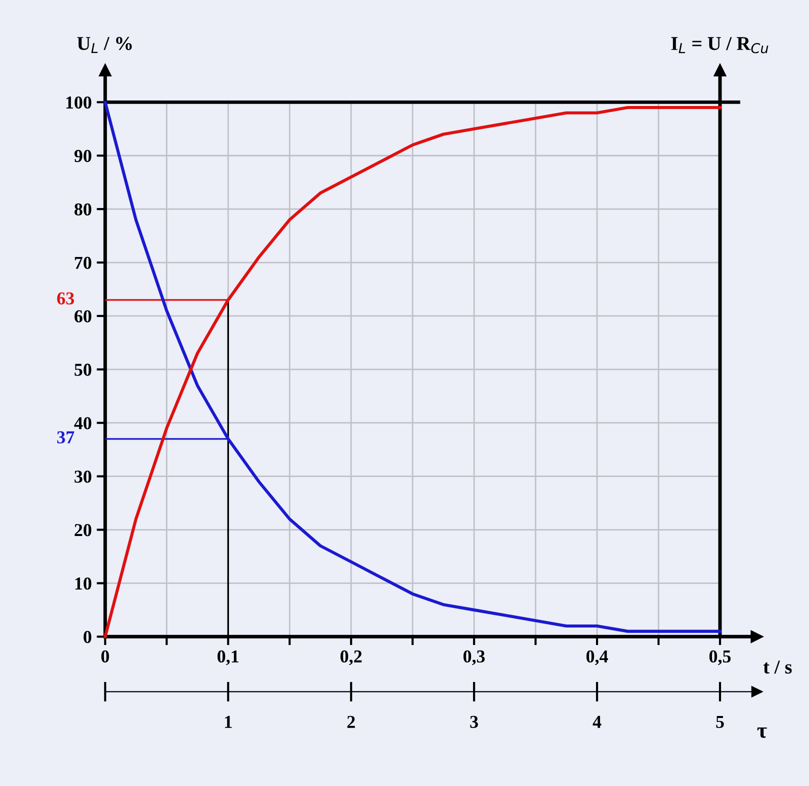  Describe the element at coordinates (83, 316) in the screenshot. I see `y-tick-label: 60` at that location.